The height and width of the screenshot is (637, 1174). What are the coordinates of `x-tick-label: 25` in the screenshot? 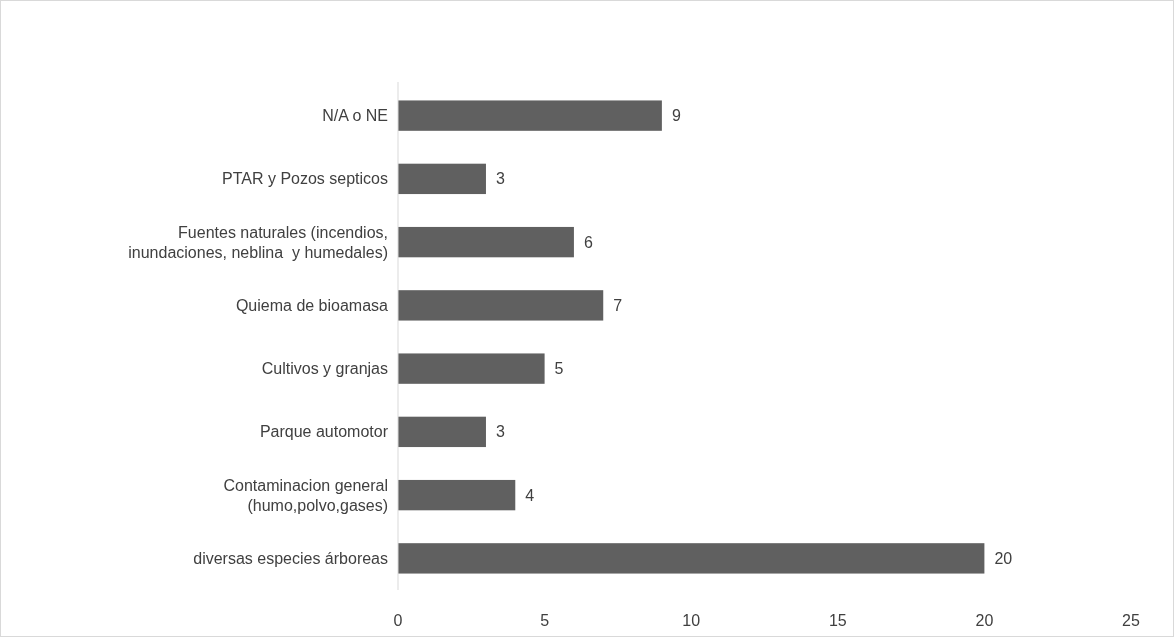 It's located at (1131, 620).